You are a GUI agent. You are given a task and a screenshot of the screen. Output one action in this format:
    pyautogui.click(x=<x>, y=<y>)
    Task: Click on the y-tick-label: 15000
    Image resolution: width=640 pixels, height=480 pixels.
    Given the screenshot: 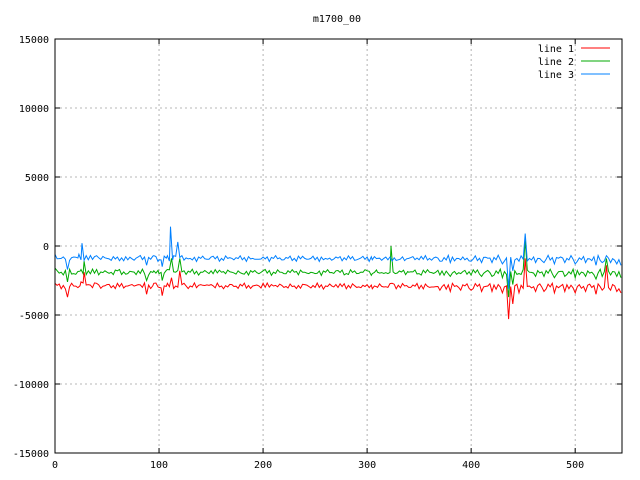 What is the action you would take?
    pyautogui.click(x=34, y=40)
    